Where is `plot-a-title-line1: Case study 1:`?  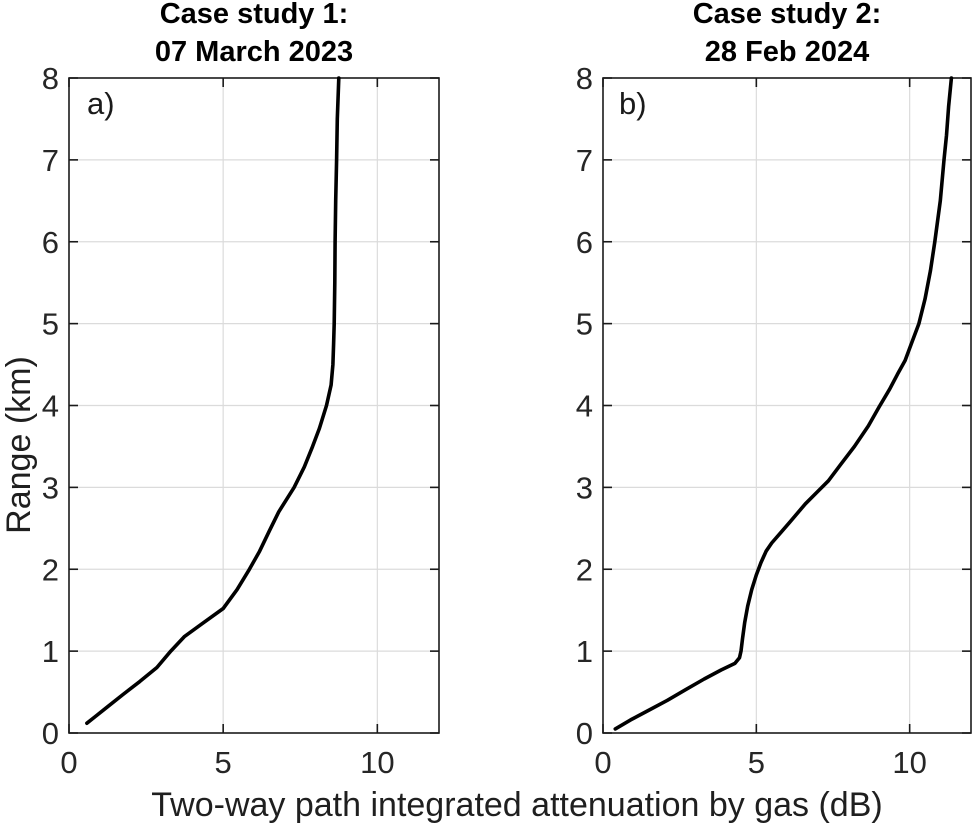
plot-a-title-line1: Case study 1: is located at coordinates (254, 15).